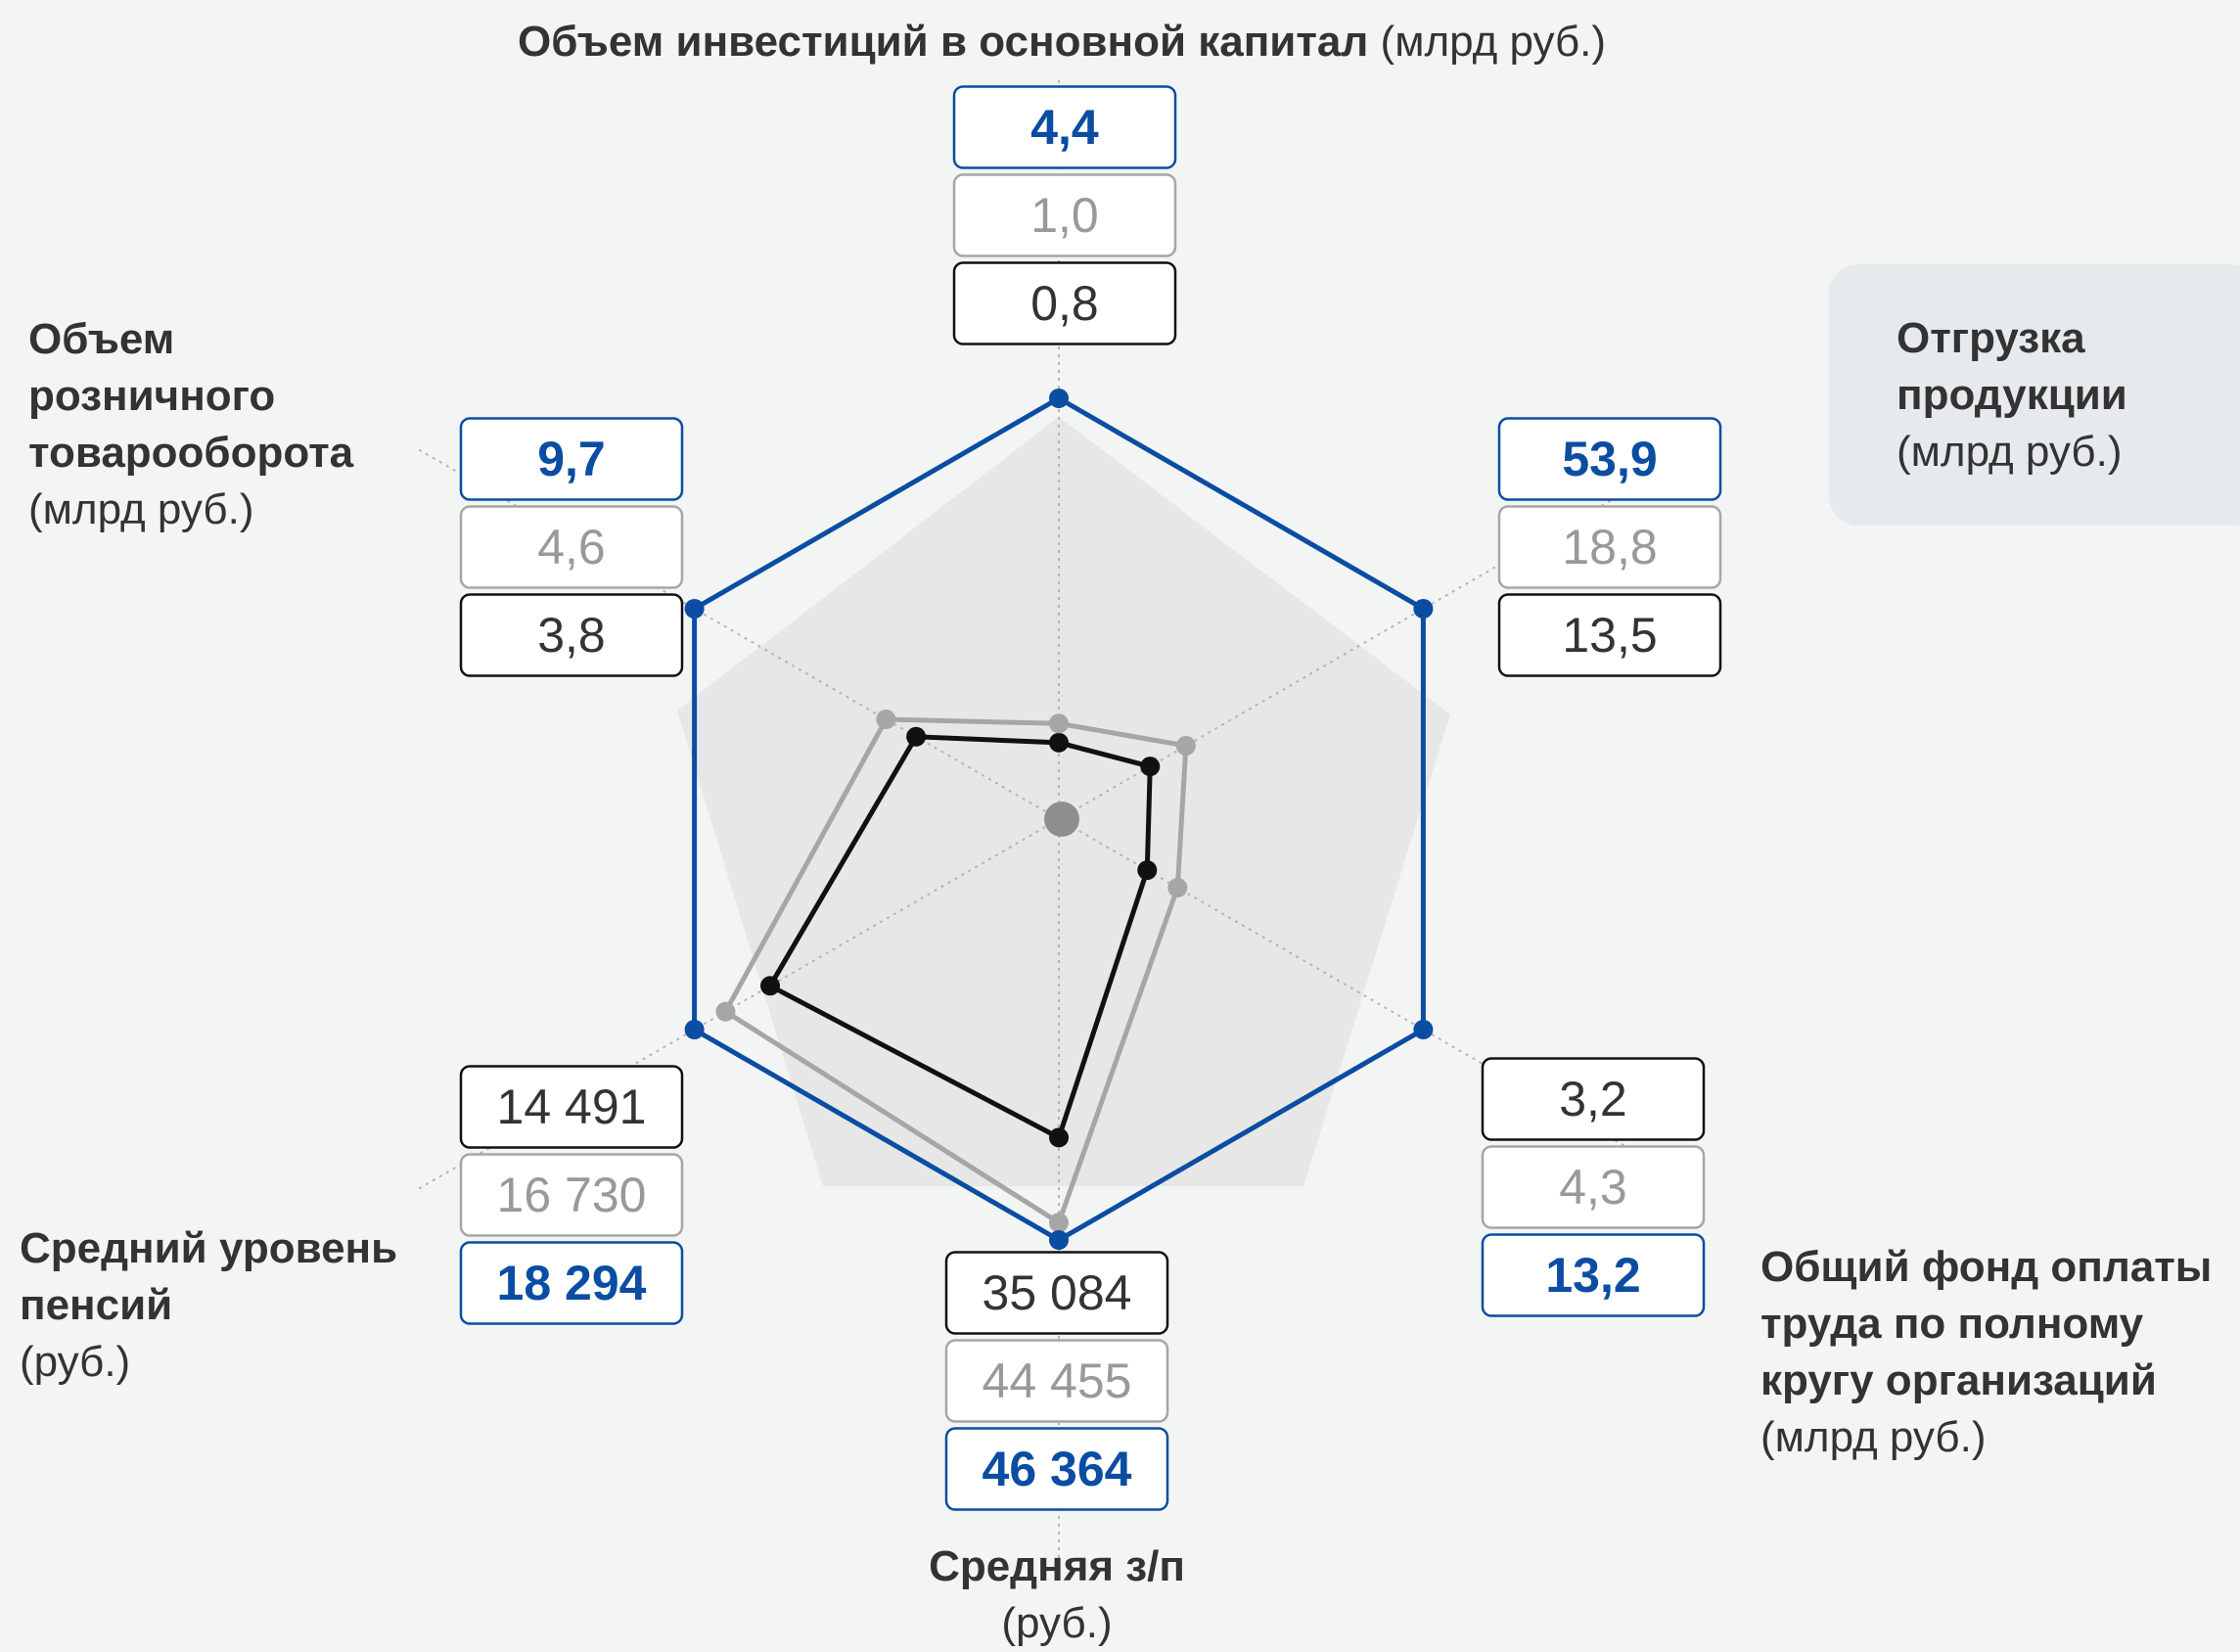  I want to click on value-label: 35 084, so click(1057, 1292).